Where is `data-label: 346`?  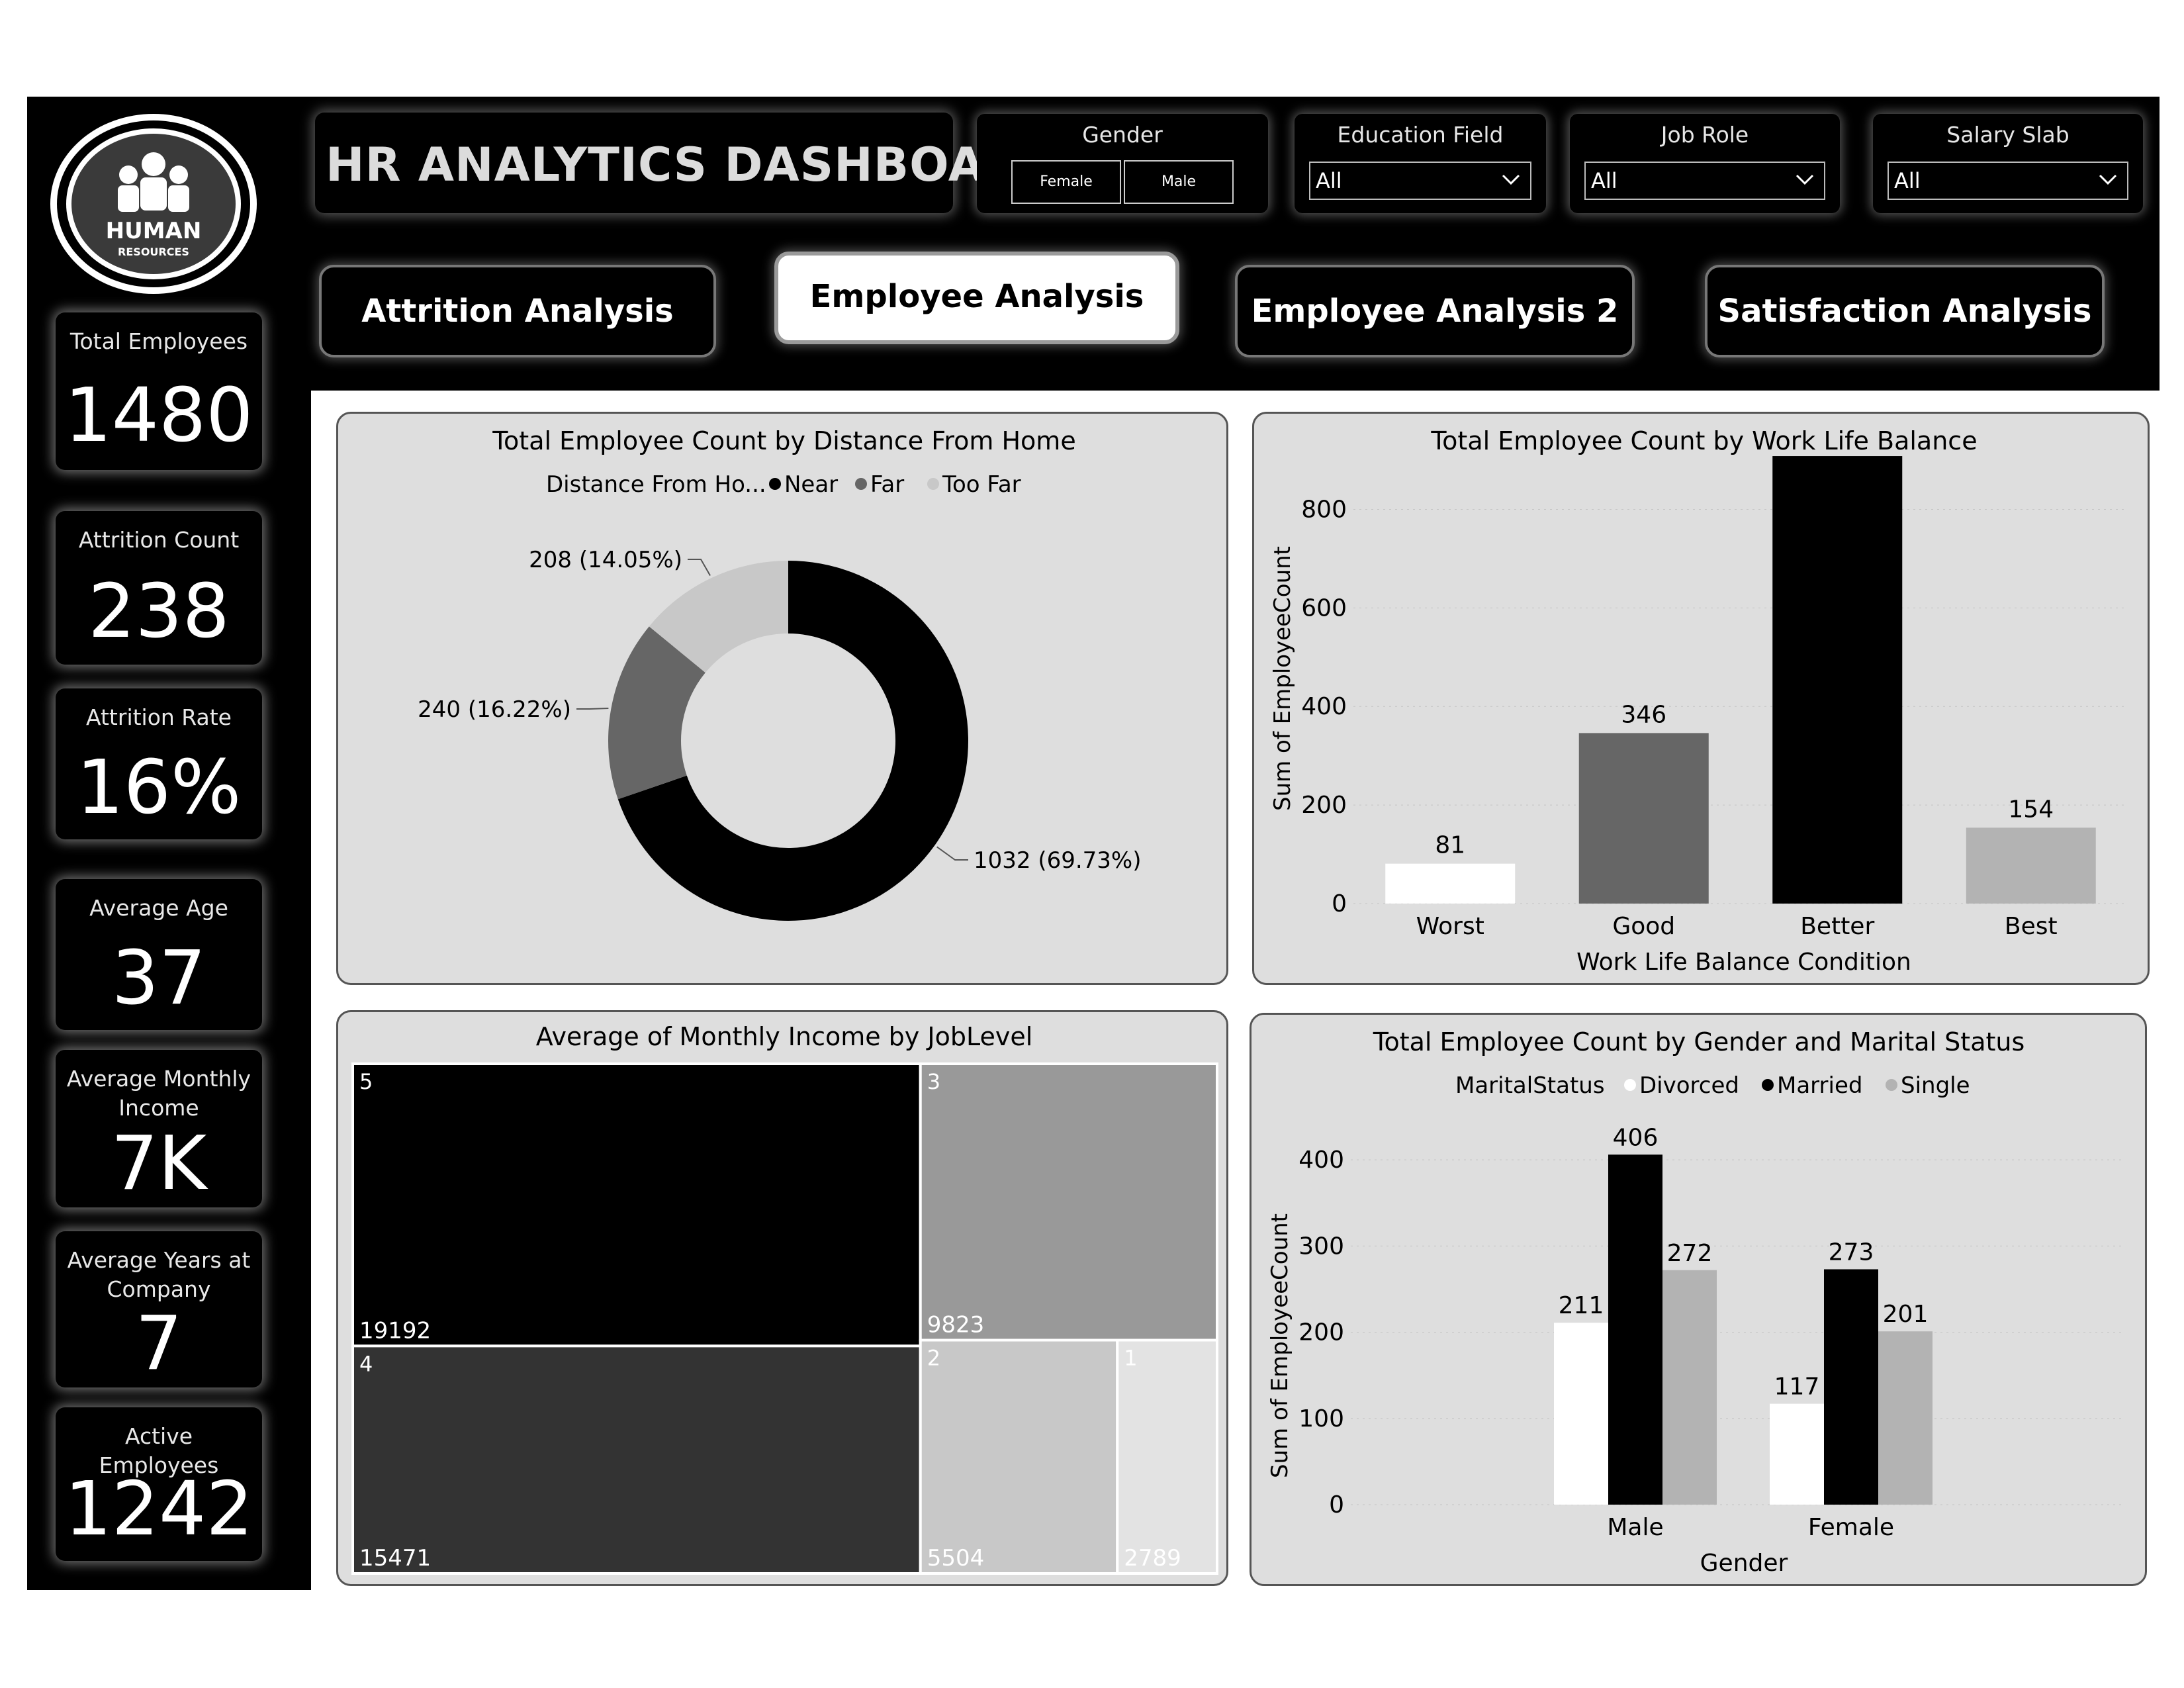 data-label: 346 is located at coordinates (1644, 714).